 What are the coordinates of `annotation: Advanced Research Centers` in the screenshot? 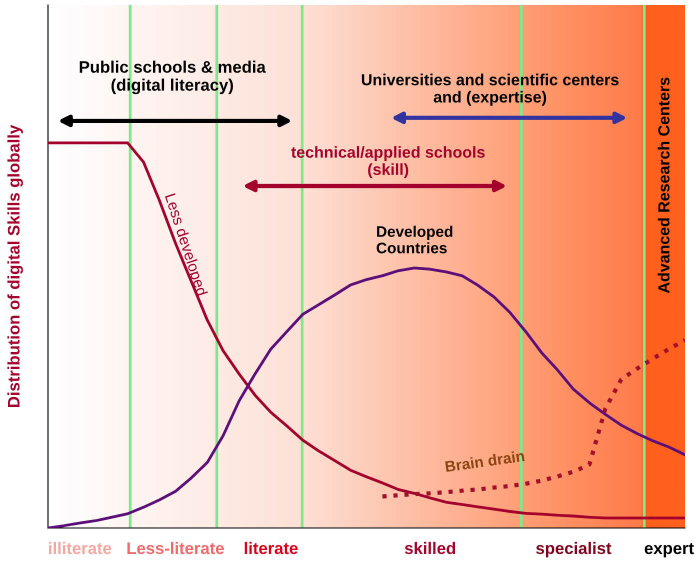 It's located at (664, 186).